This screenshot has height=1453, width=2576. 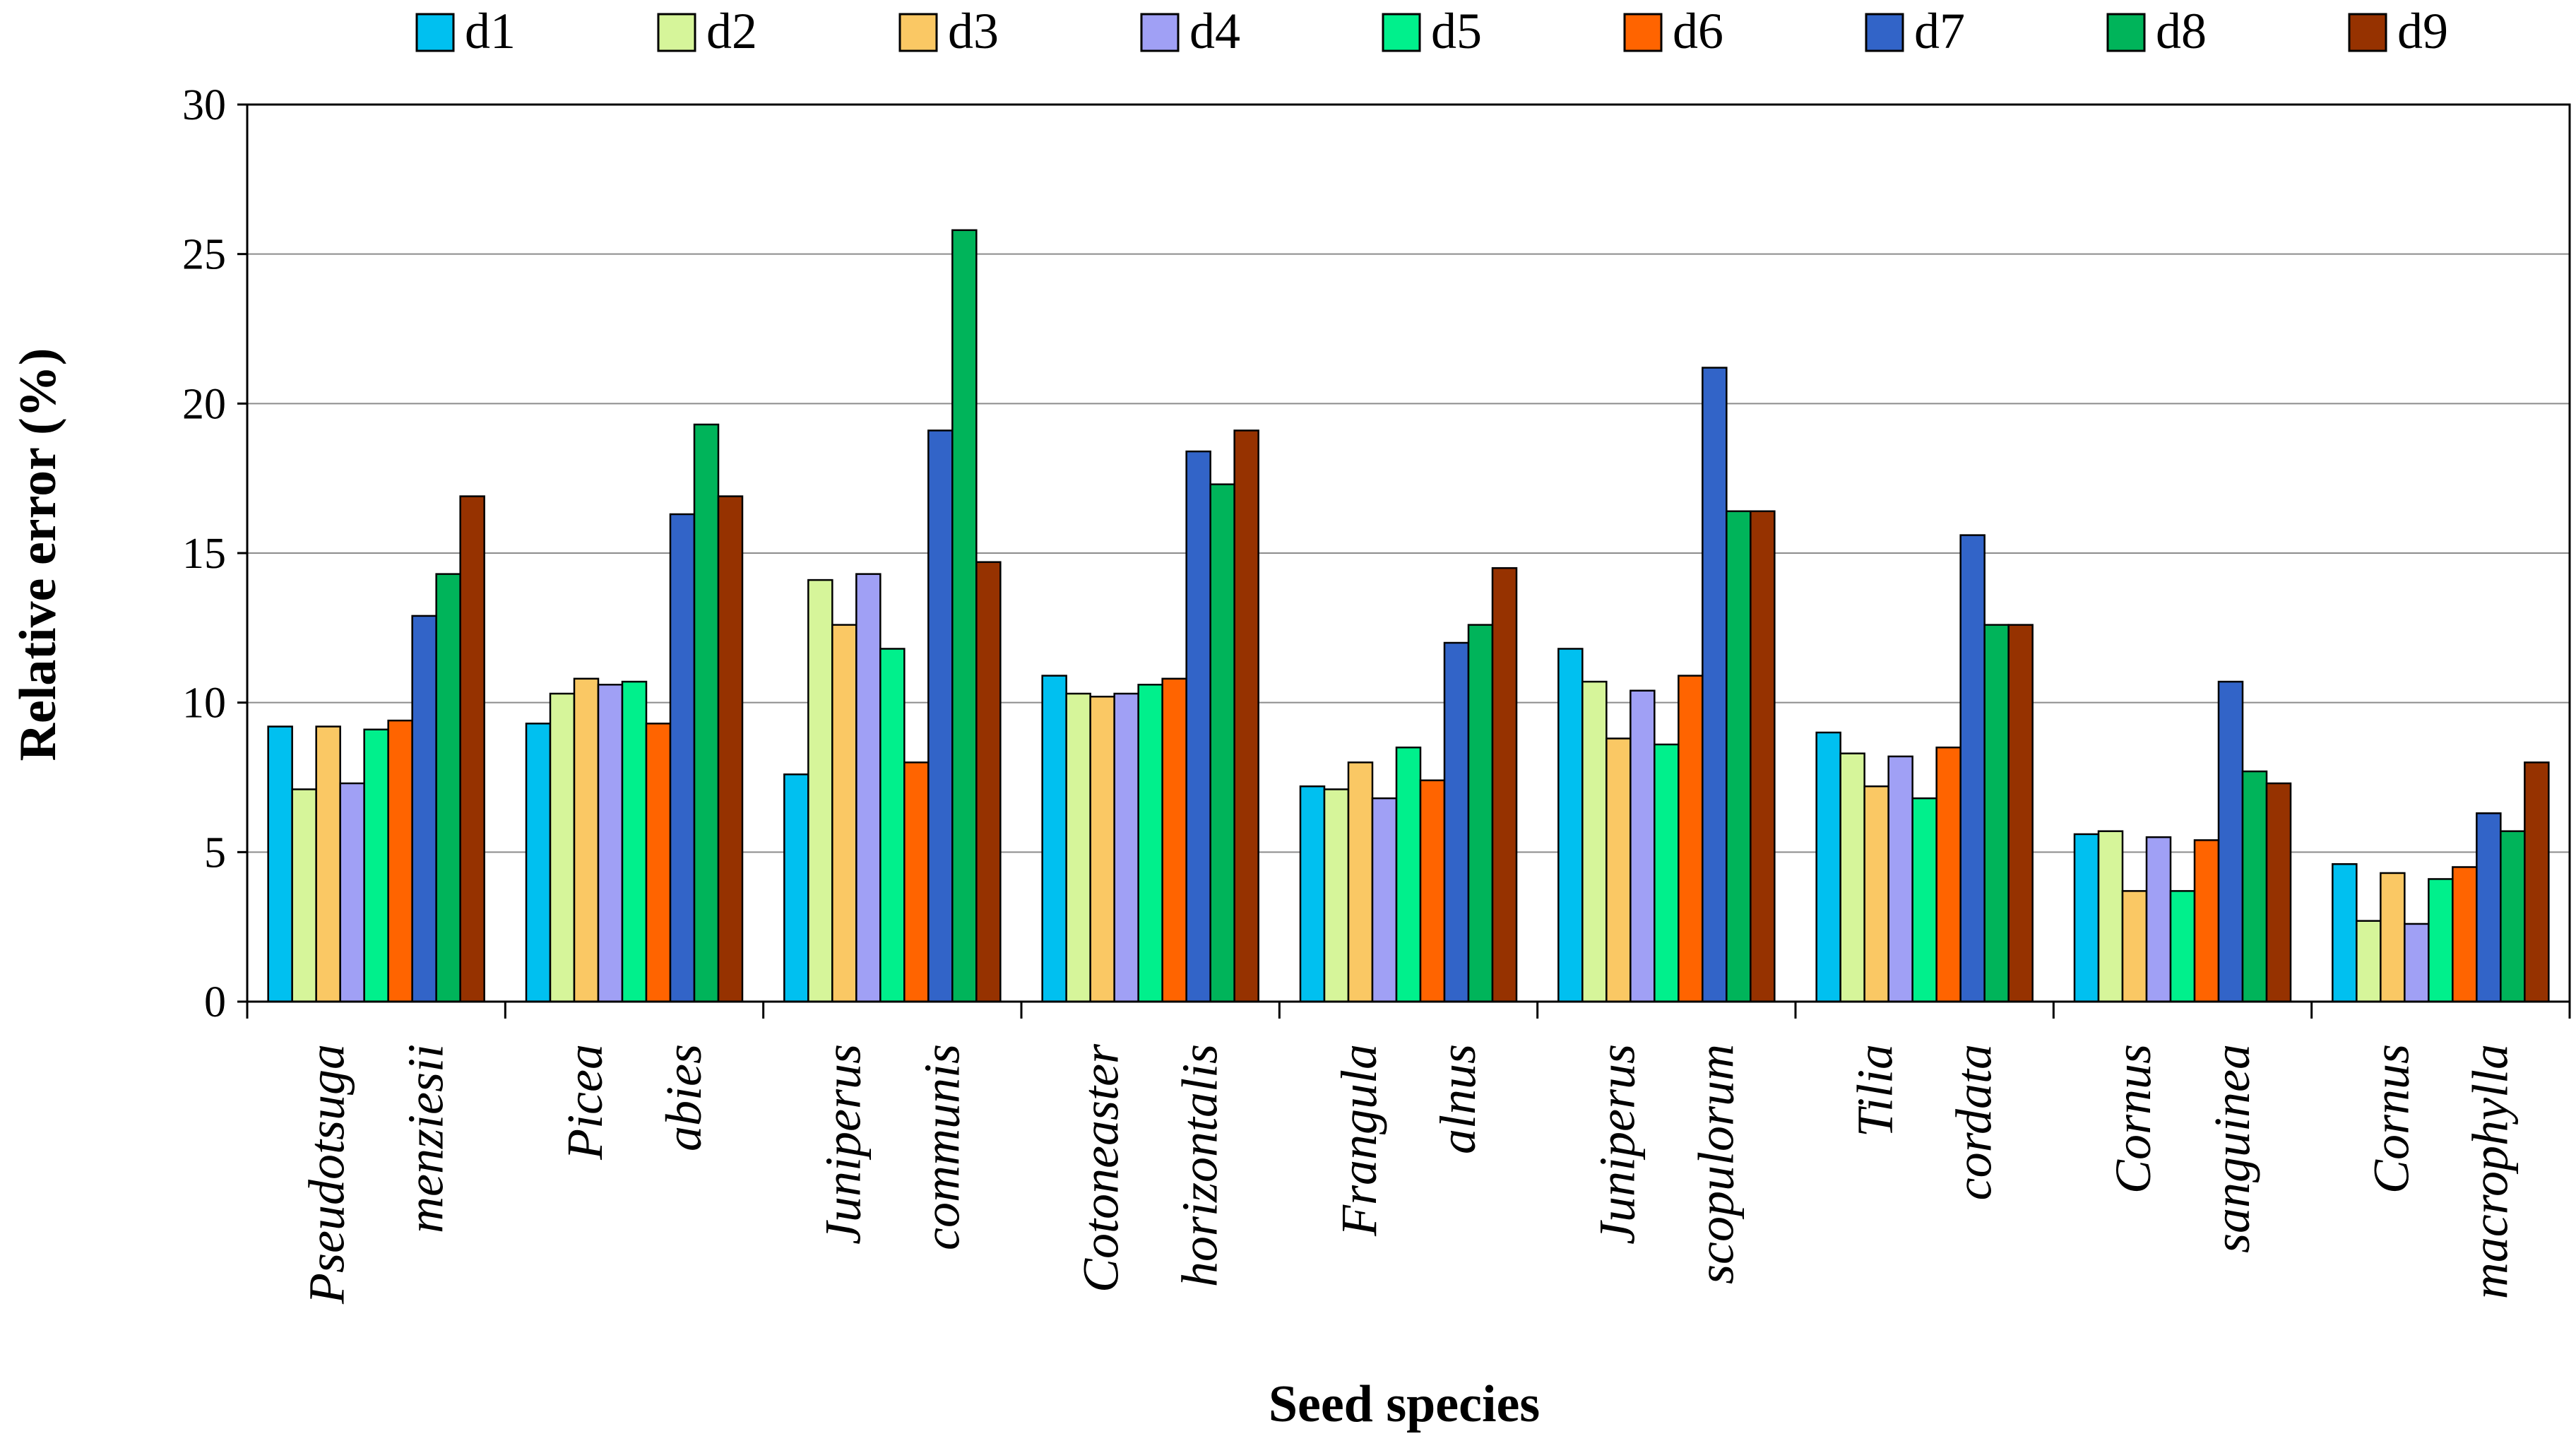 I want to click on x-category-label: communis, so click(x=941, y=1147).